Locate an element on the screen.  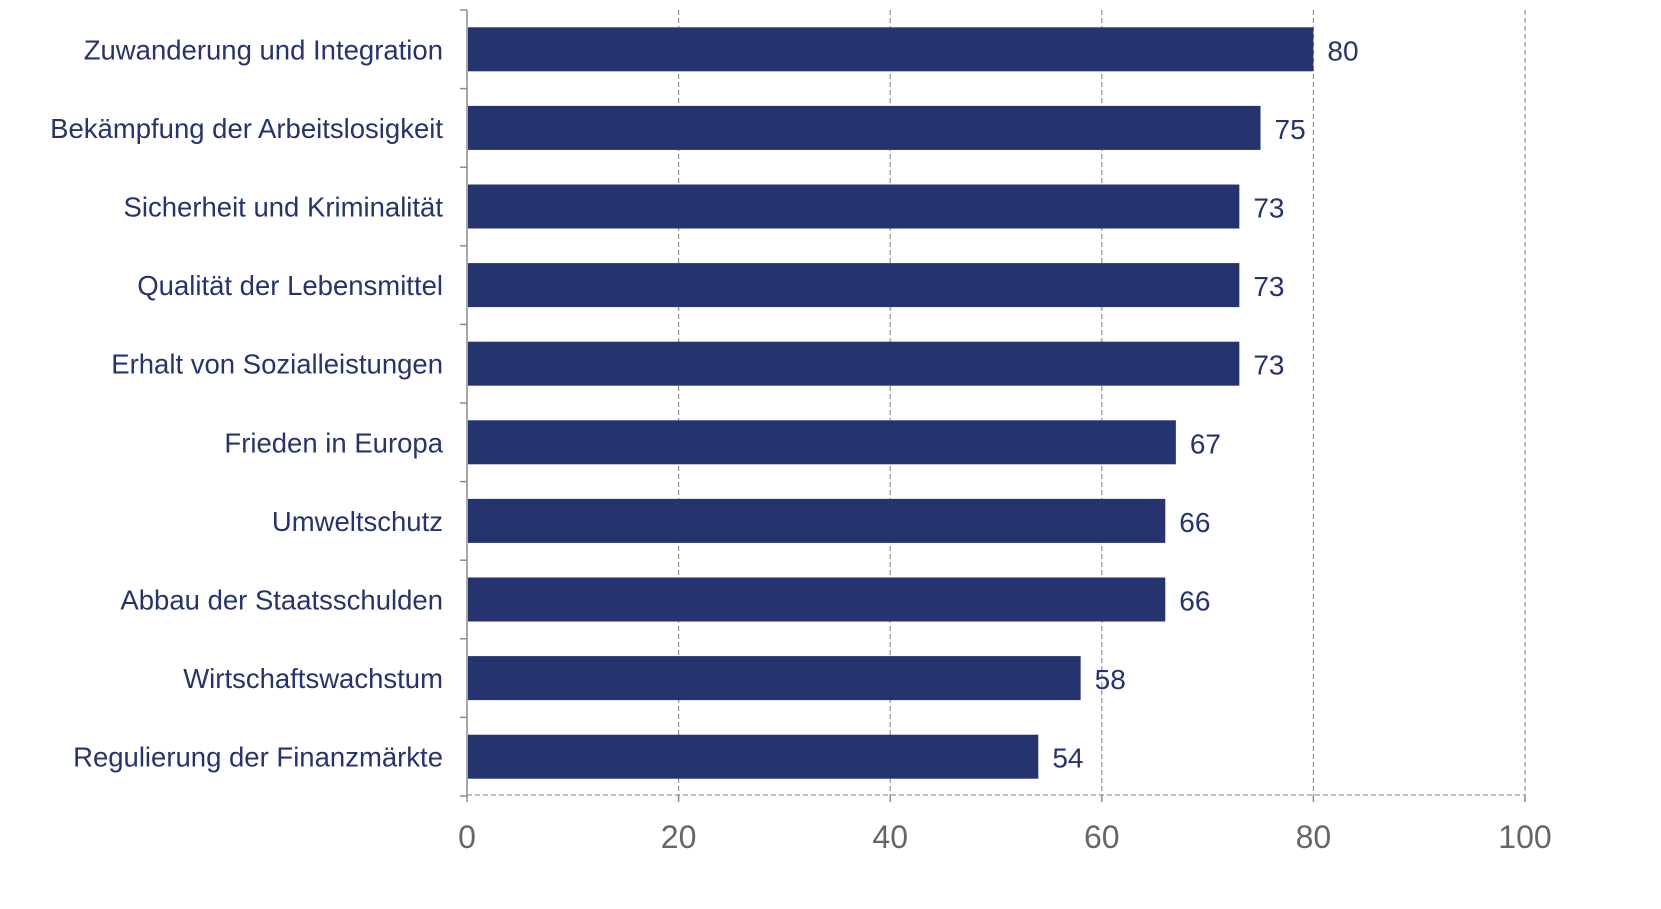
x-tick-label-0: 0 is located at coordinates (467, 837).